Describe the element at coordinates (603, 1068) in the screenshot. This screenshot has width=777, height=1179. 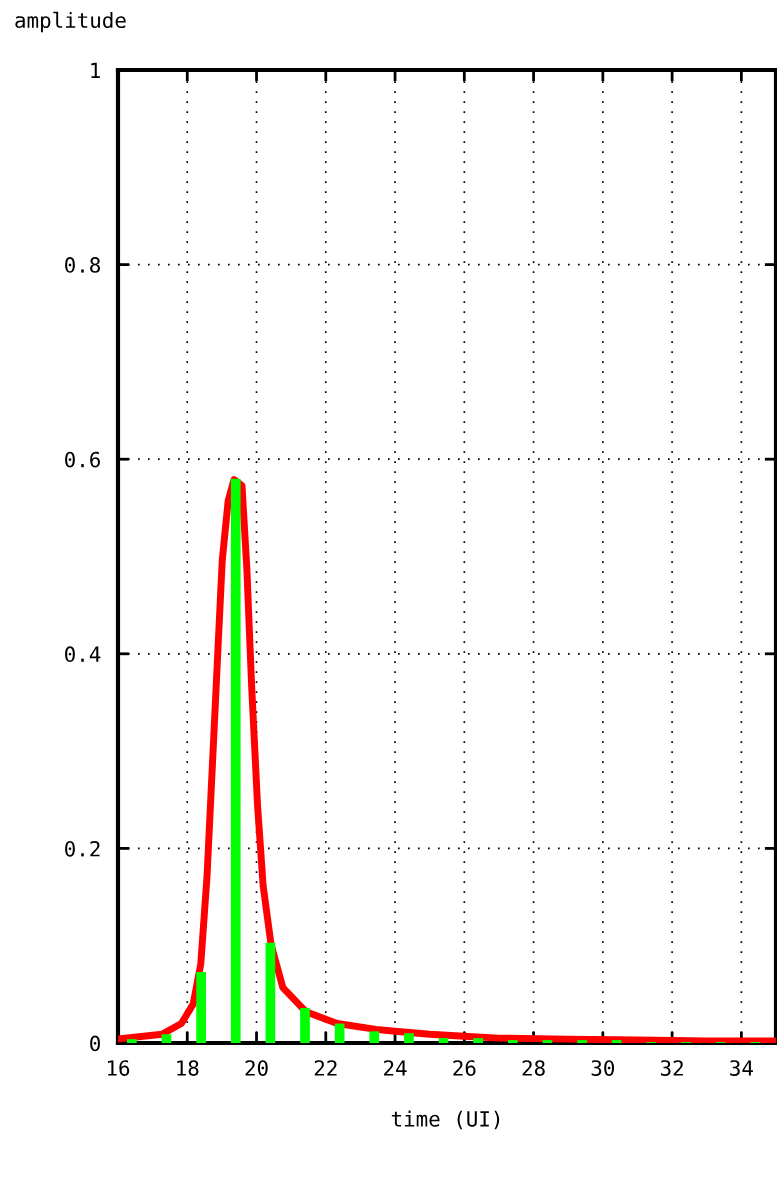
I see `x-tick-label: 30` at that location.